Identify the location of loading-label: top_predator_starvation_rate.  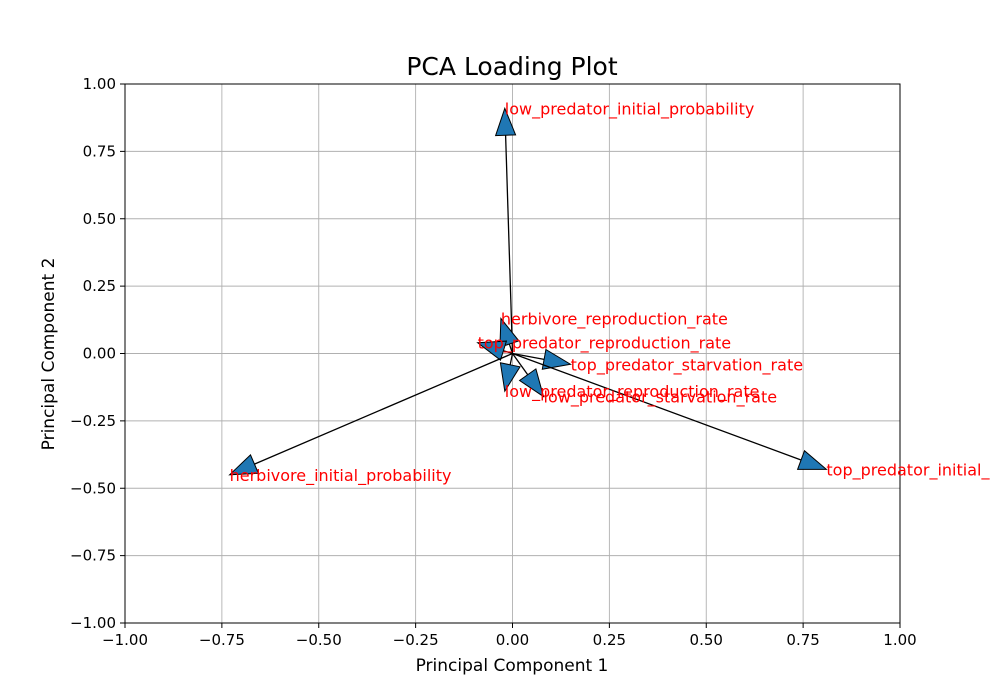
(687, 365).